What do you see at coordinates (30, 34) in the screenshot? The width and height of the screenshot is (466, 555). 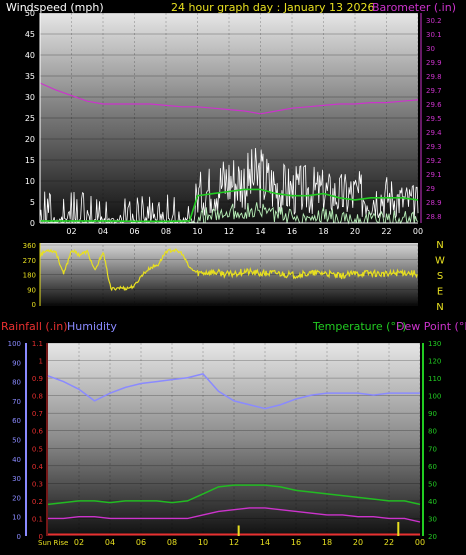 I see `wind-y-tick: 45` at bounding box center [30, 34].